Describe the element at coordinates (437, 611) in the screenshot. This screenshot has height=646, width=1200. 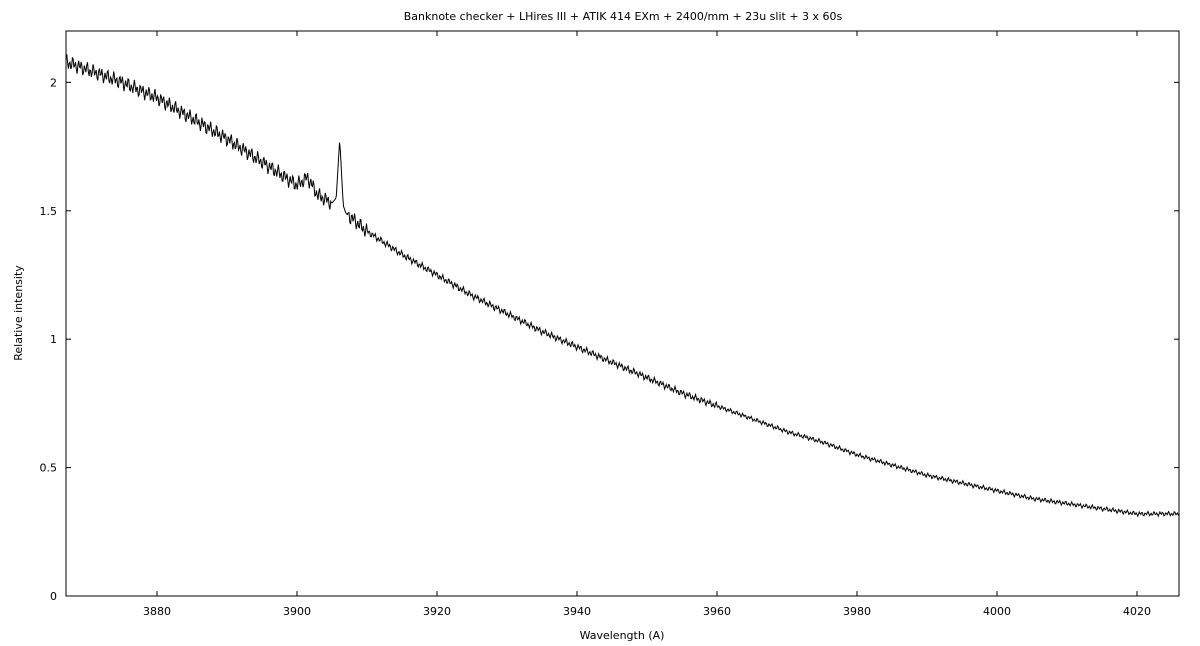
I see `x-tick-label: 3920` at that location.